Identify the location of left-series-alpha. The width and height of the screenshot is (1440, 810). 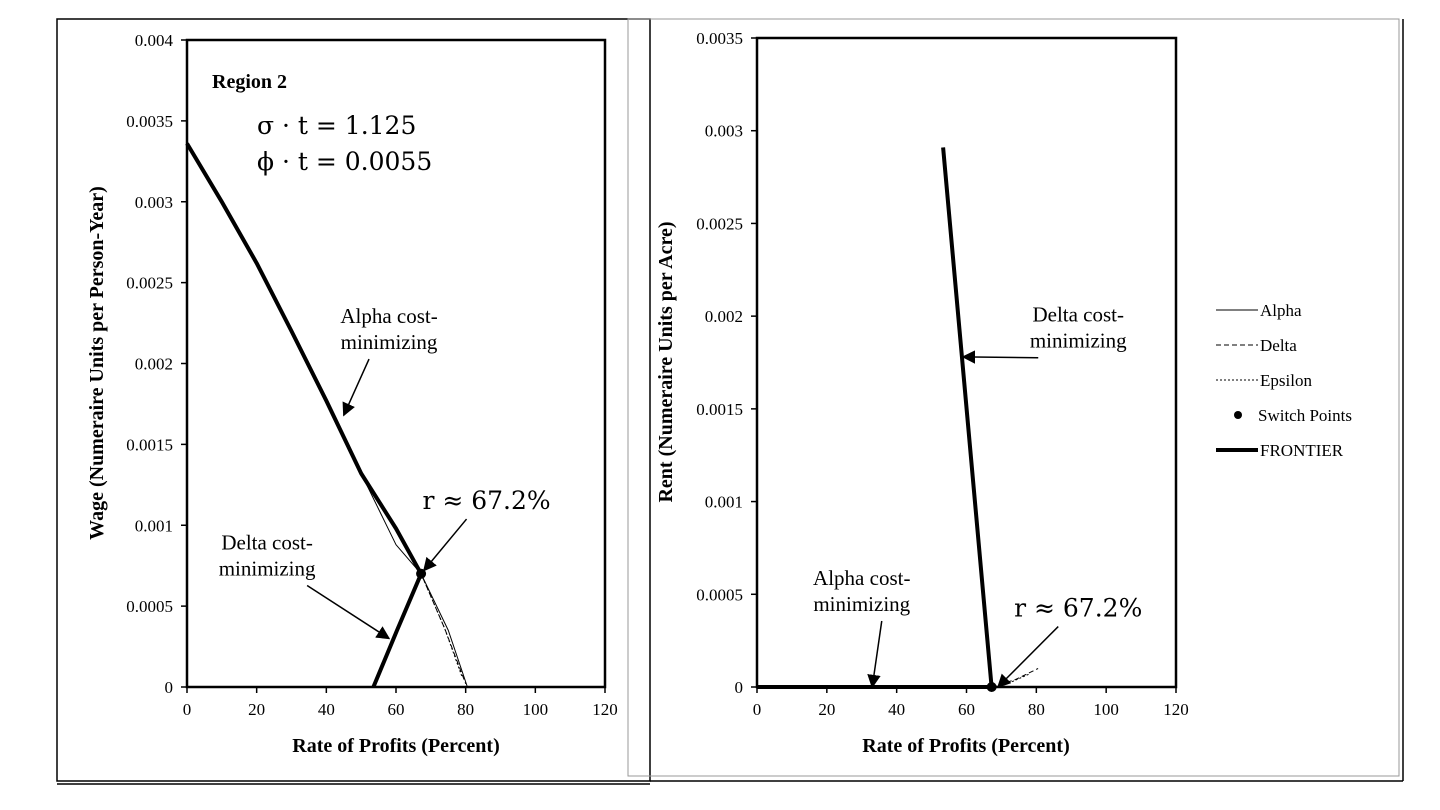
(327, 415).